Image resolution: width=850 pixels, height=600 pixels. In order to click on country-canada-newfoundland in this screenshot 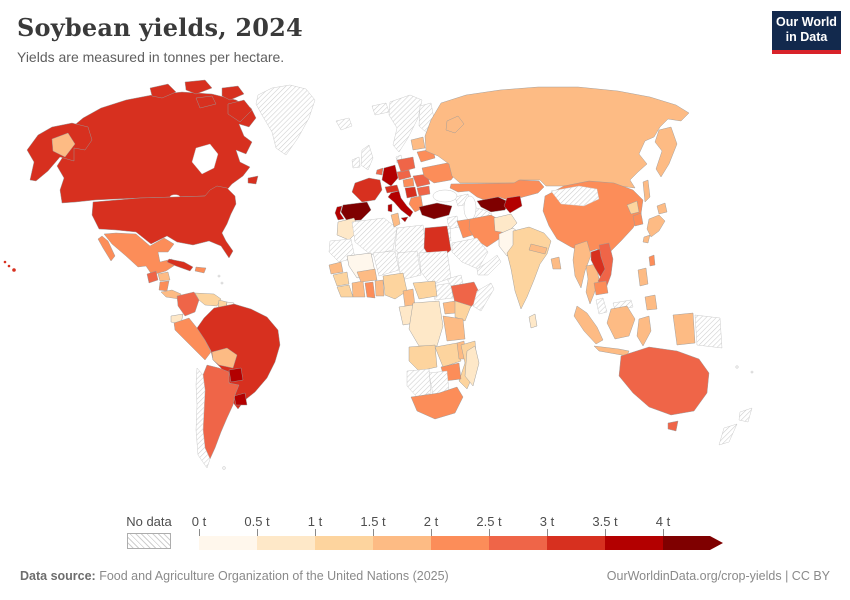, I will do `click(253, 180)`.